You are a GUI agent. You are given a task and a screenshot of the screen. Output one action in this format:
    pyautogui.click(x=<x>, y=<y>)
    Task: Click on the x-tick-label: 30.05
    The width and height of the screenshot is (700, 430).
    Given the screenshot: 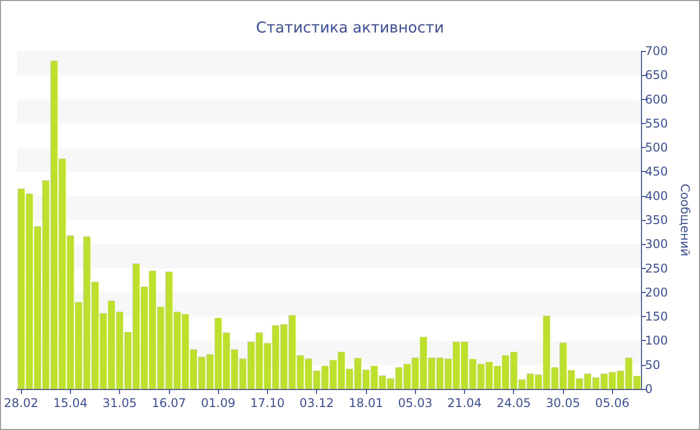 What is the action you would take?
    pyautogui.click(x=563, y=403)
    